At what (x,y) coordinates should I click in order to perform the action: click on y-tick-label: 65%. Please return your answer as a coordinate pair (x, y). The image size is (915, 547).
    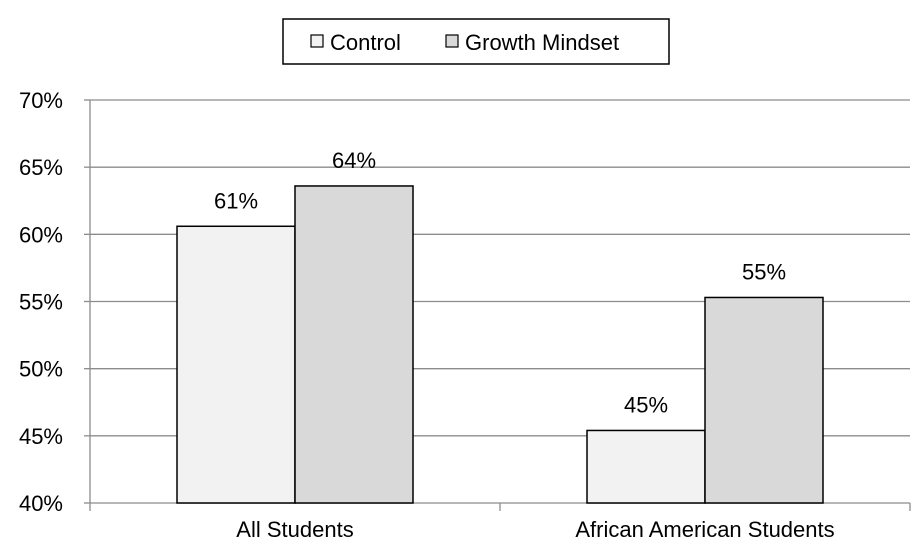
    Looking at the image, I should click on (41, 167).